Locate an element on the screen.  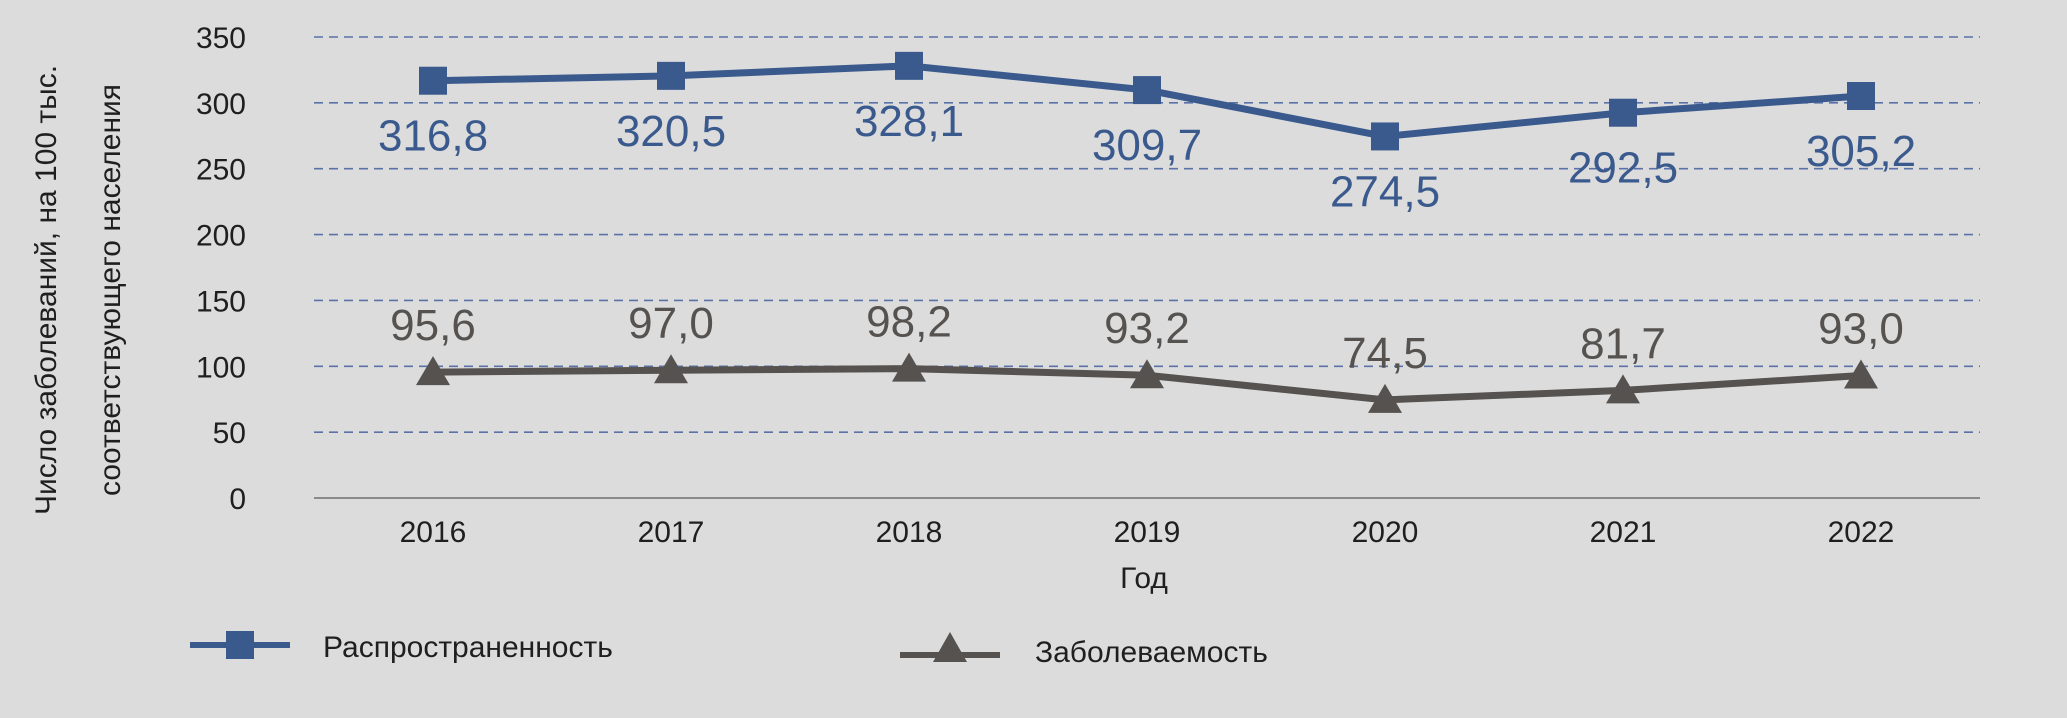
y-axis-title-line: Число заболеваний, на 100 тыс. is located at coordinates (46, 290).